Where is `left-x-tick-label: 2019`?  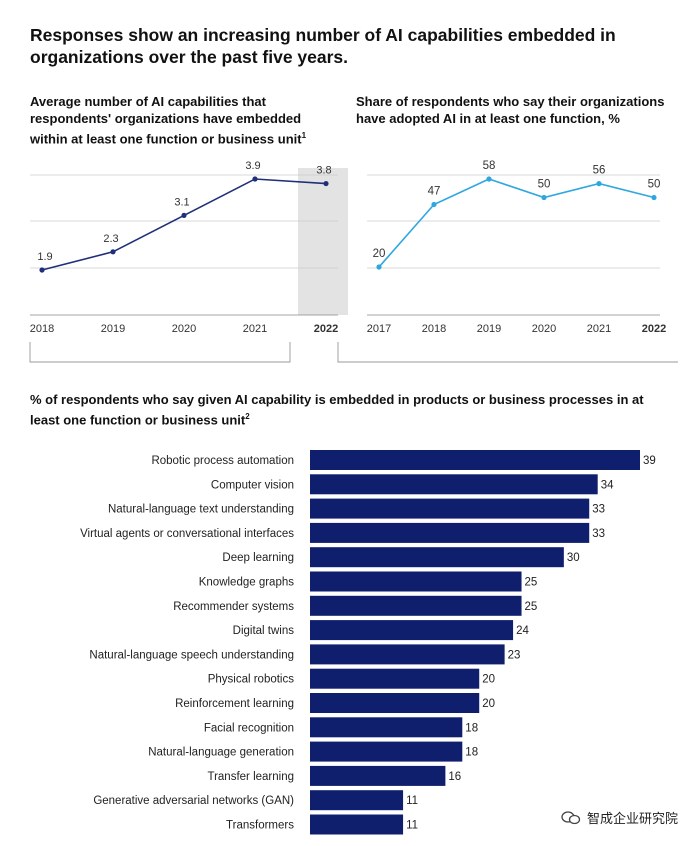 left-x-tick-label: 2019 is located at coordinates (113, 329).